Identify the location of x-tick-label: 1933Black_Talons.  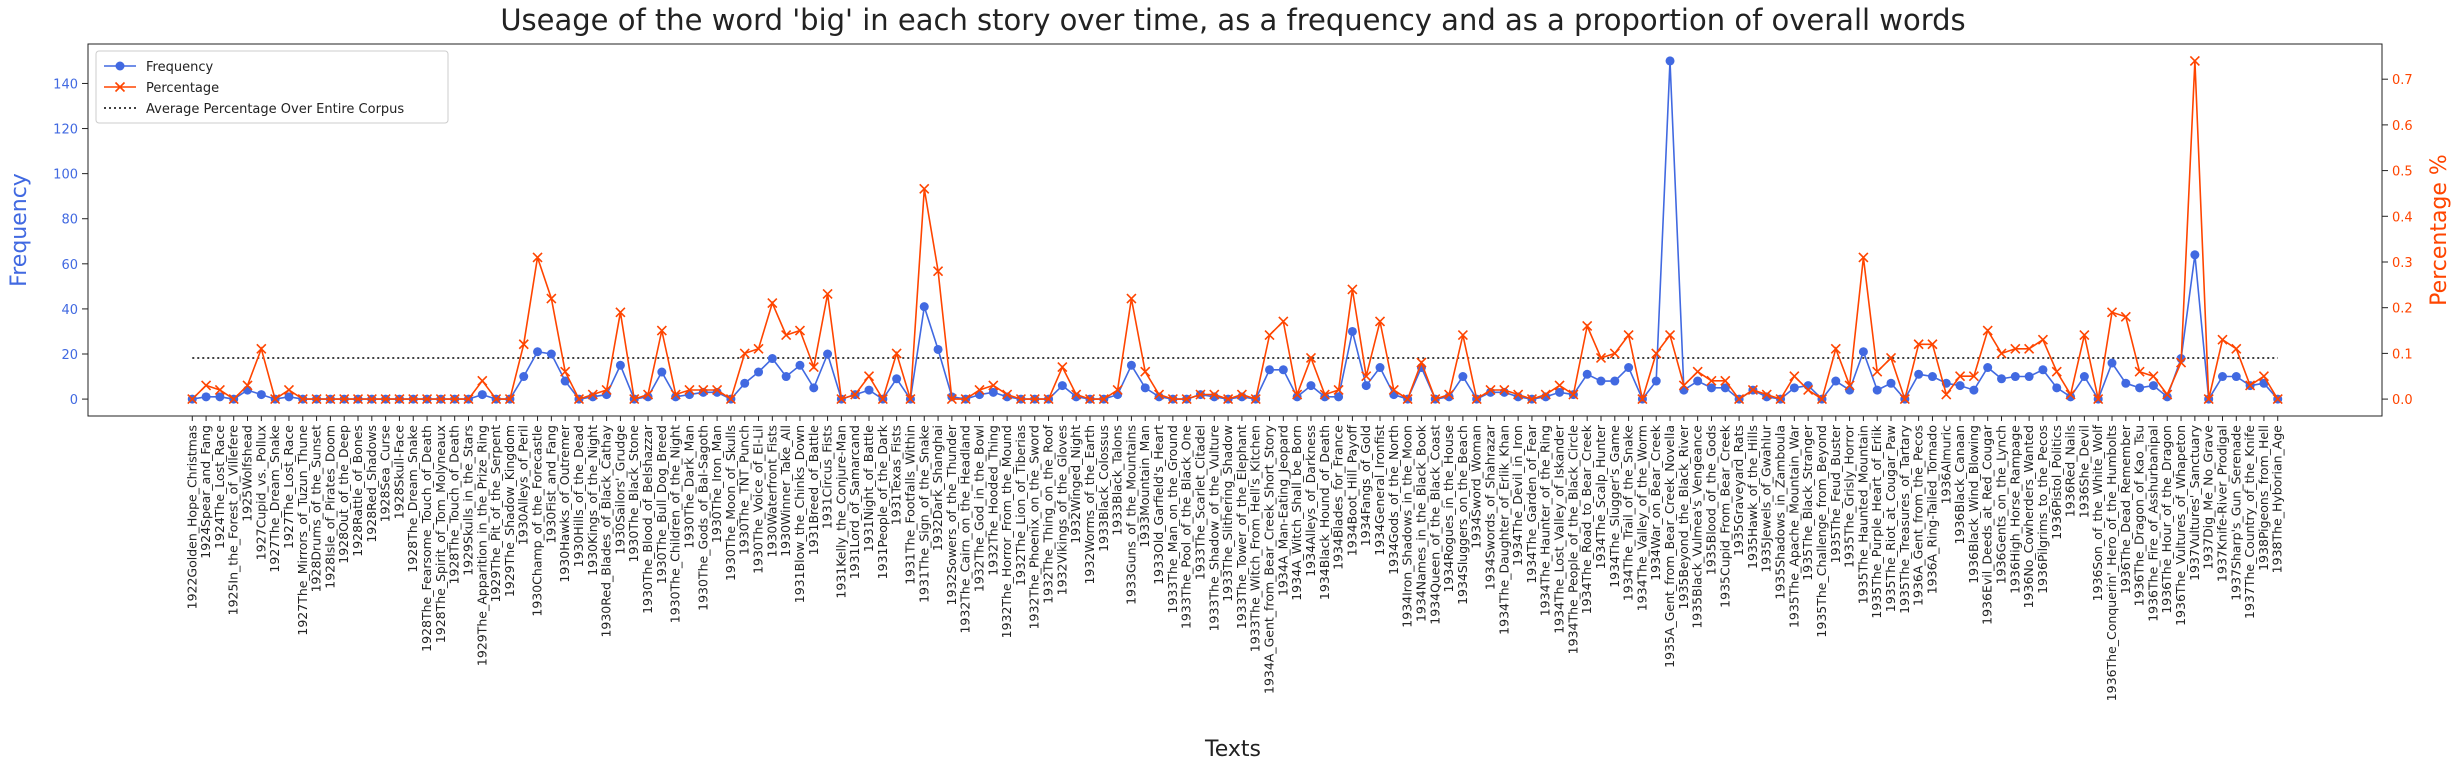
(1117, 480).